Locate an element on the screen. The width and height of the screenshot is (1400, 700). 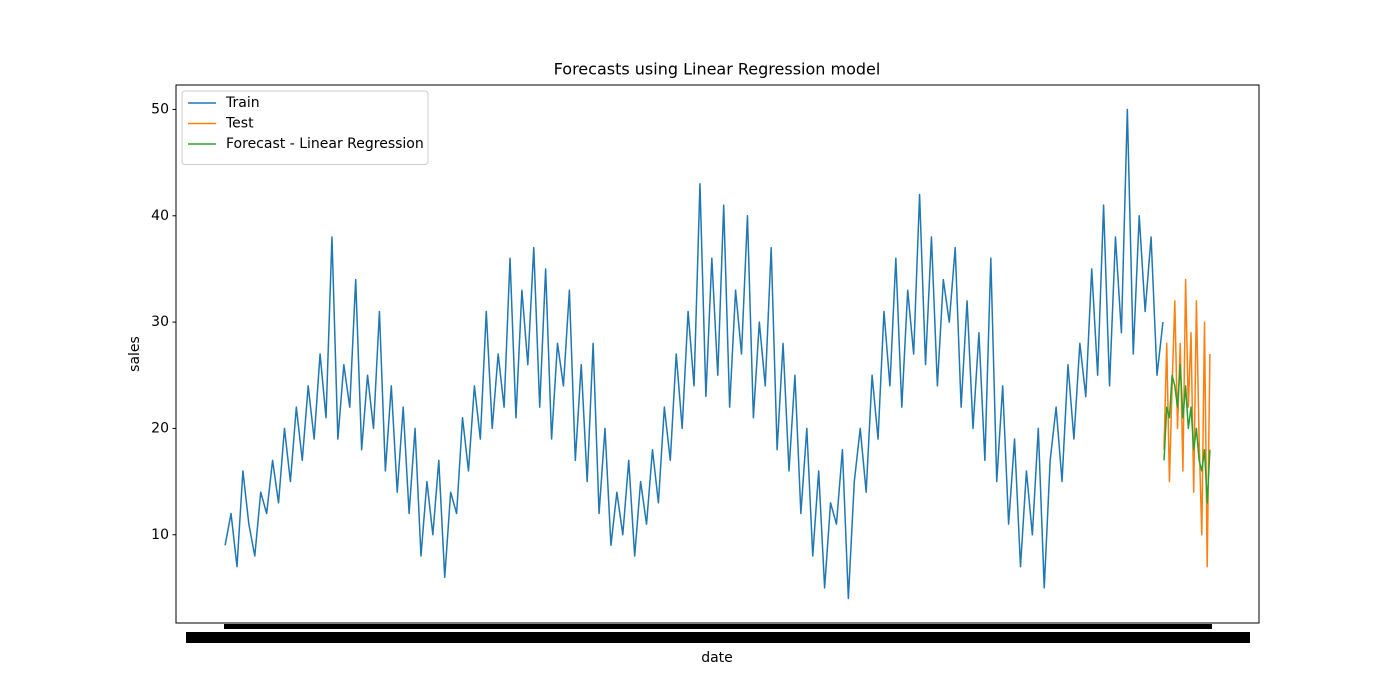
legend-label: Test is located at coordinates (239, 124).